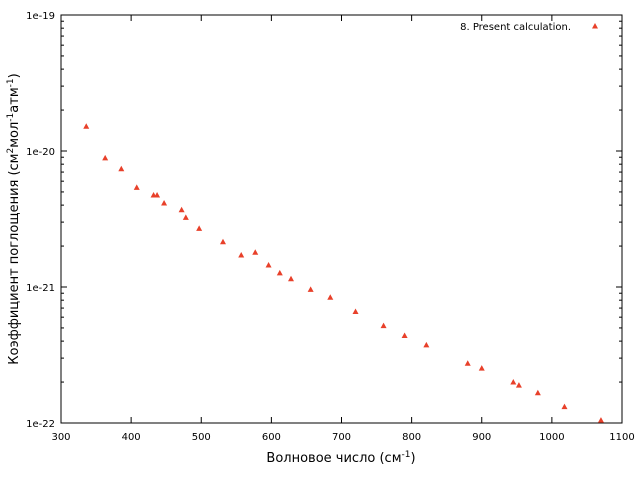  I want to click on x-tick-label: 500, so click(201, 437).